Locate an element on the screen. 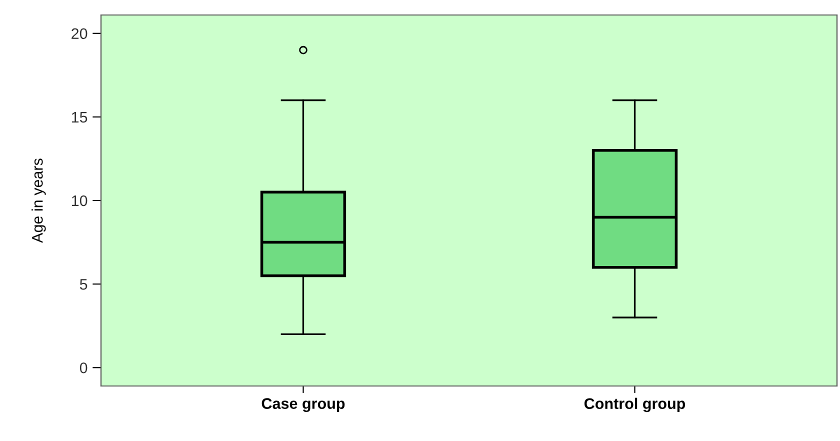  x-tick-label: Case group is located at coordinates (303, 405).